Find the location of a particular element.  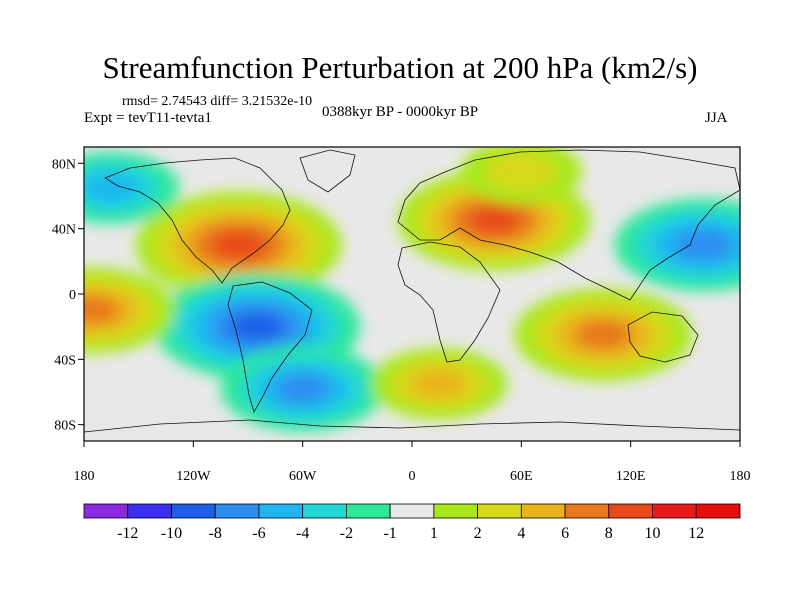

colorbar-label: -12 is located at coordinates (127, 533).